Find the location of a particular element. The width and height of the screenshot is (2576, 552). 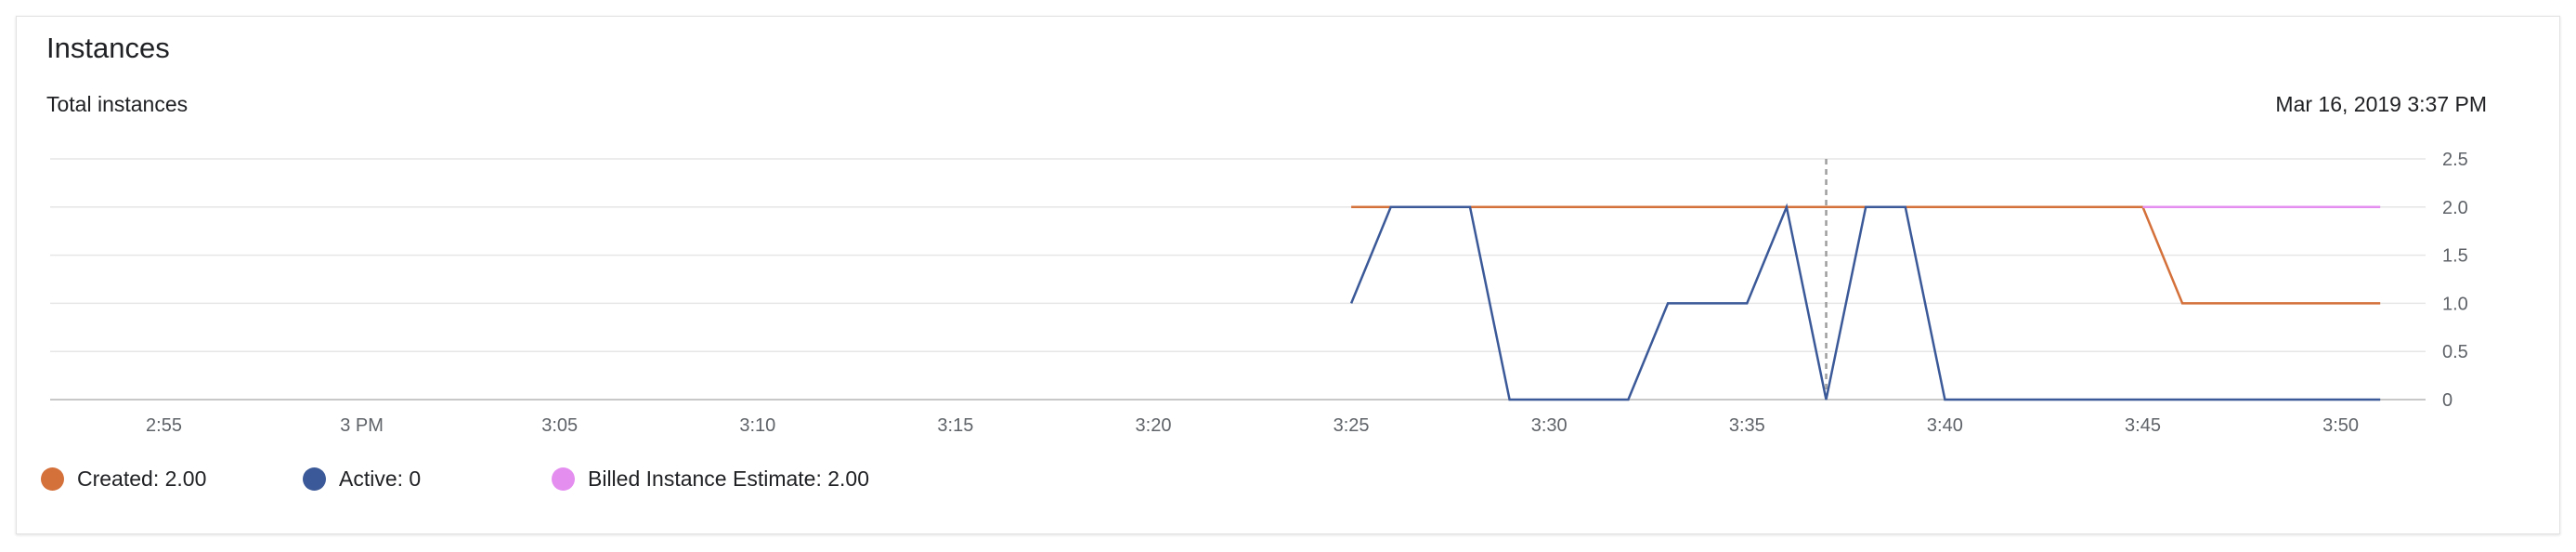

billed-dot-icon is located at coordinates (564, 479).